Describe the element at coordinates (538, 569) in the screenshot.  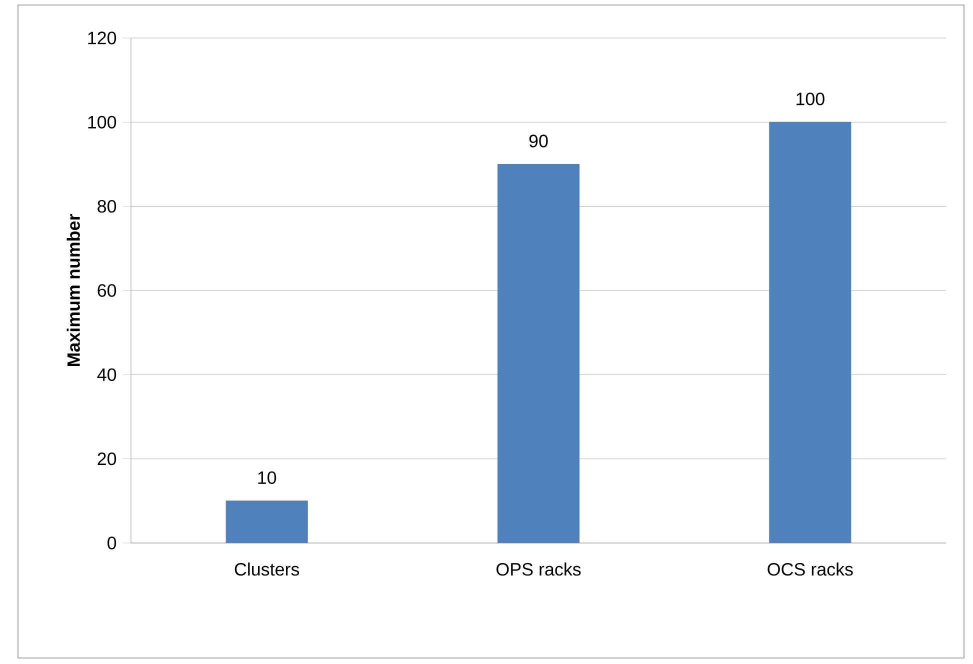
I see `x-tick-label: OPS racks` at that location.